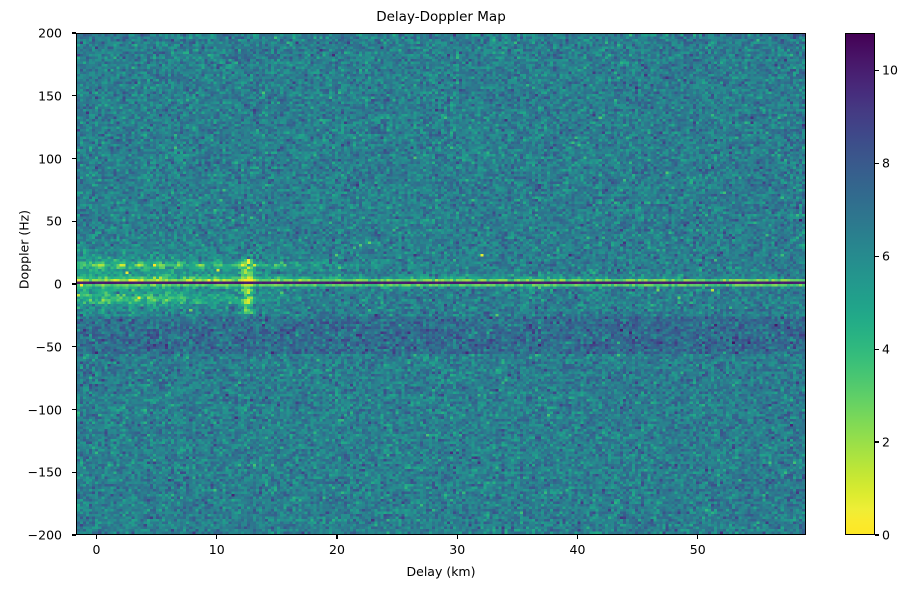  What do you see at coordinates (48, 347) in the screenshot?
I see `y-tick-label: −50` at bounding box center [48, 347].